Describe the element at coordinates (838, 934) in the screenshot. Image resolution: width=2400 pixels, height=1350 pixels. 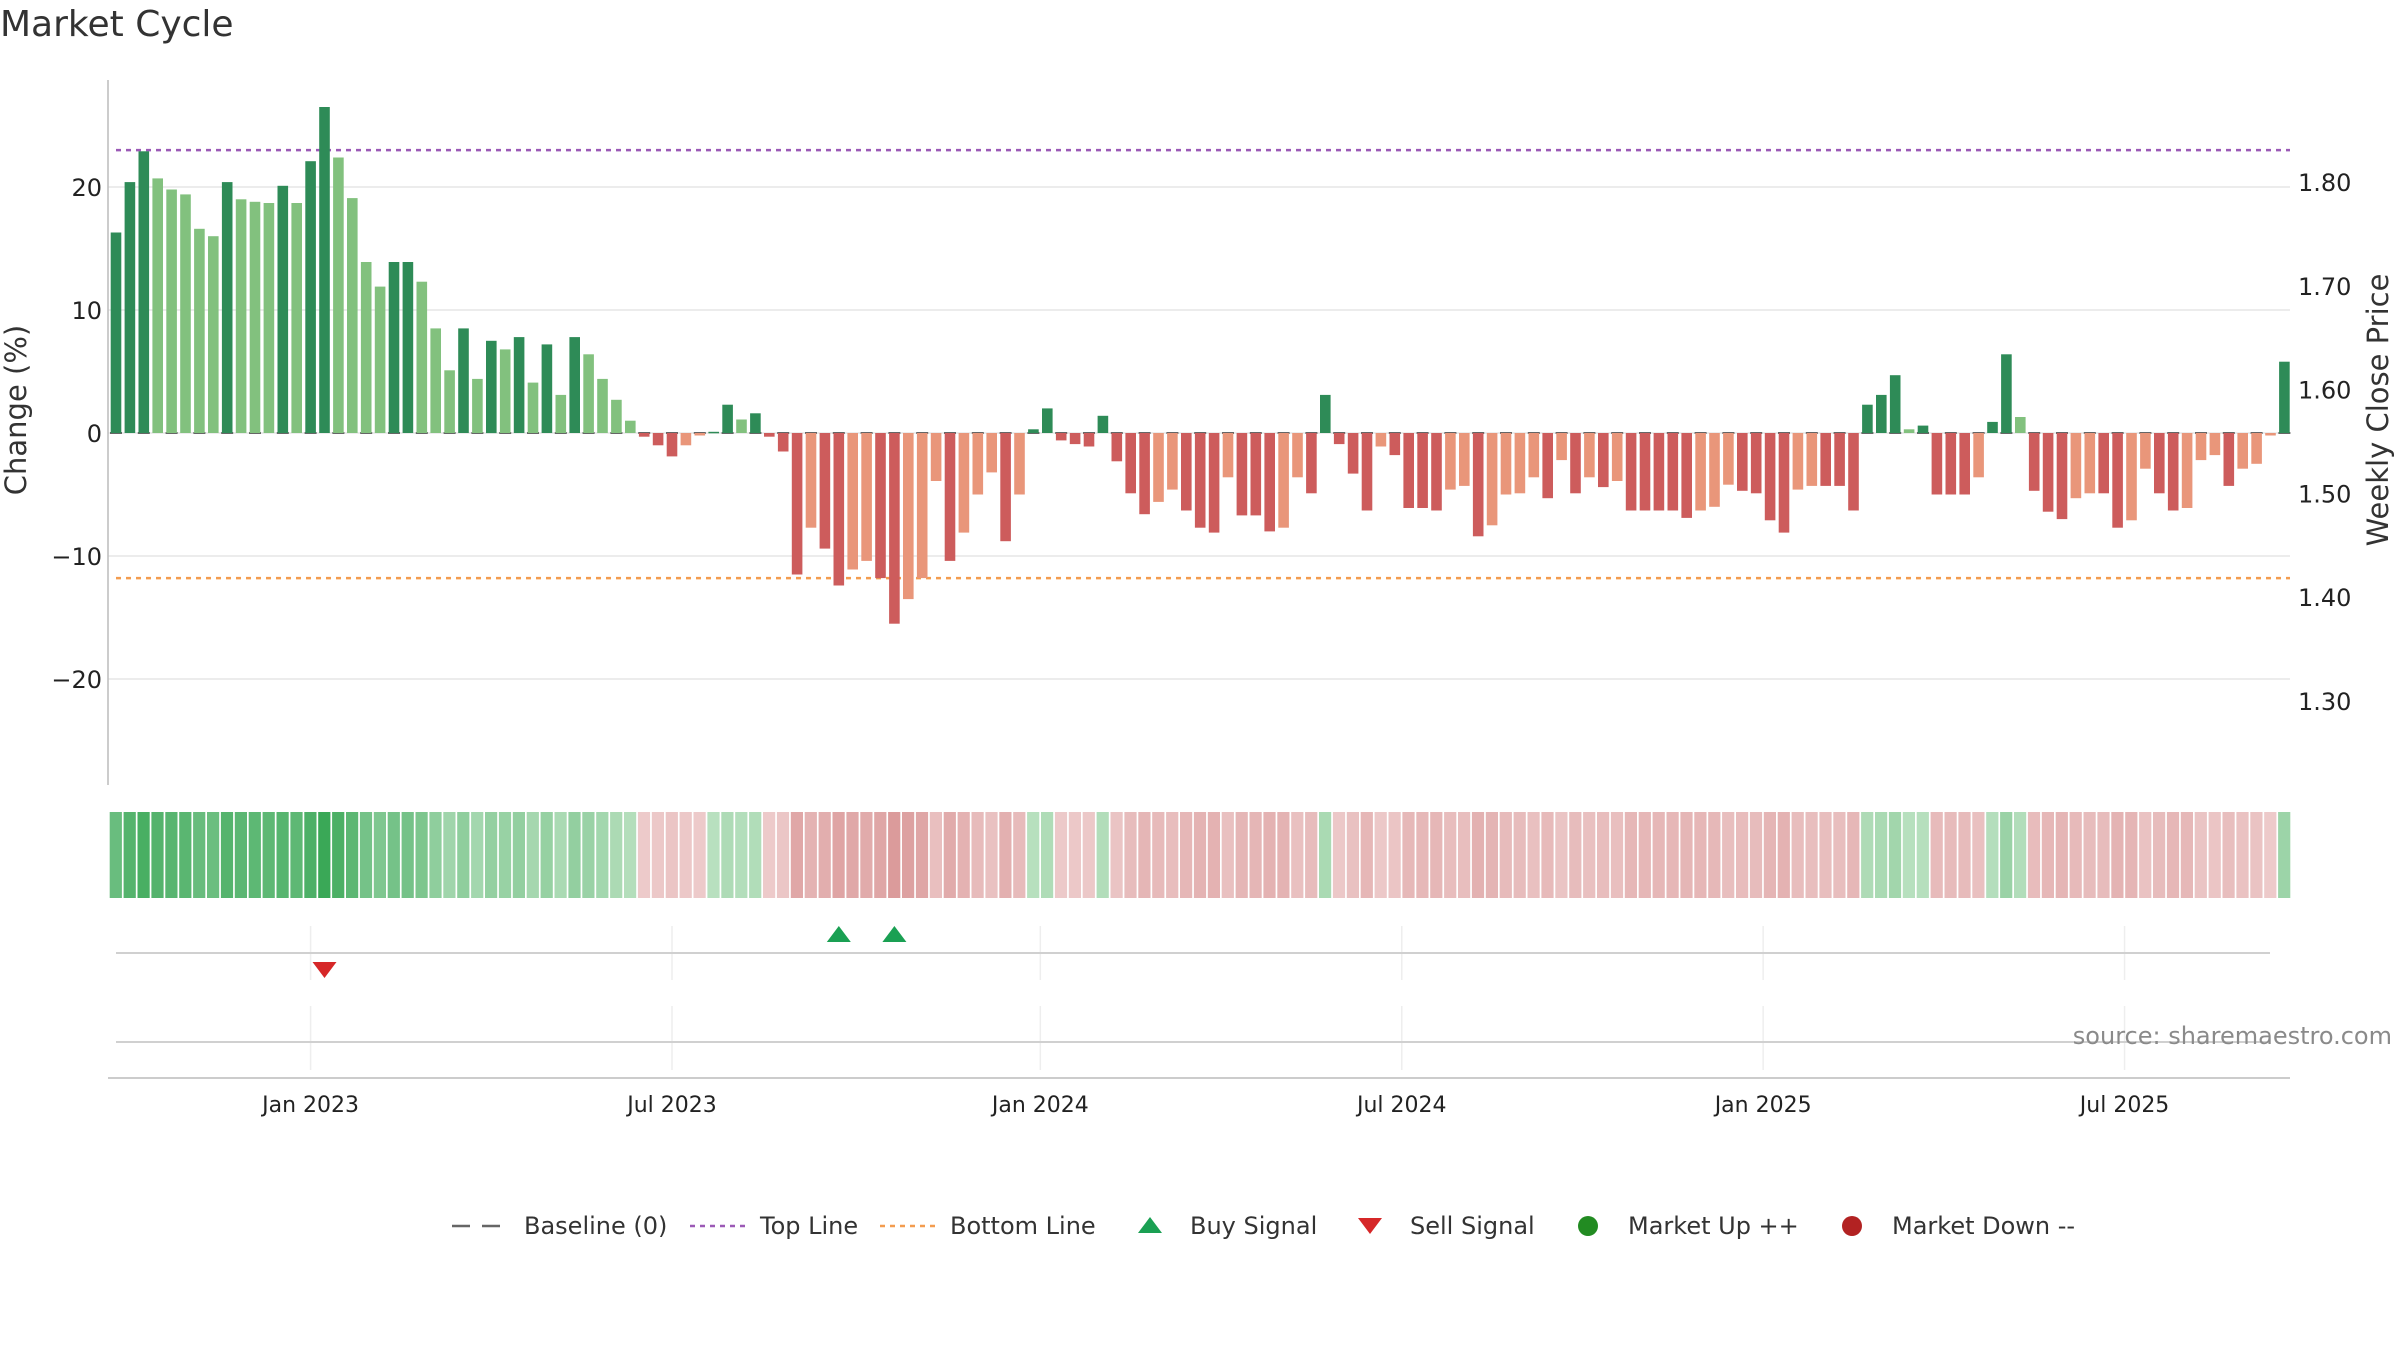
I see `buy-signal-marker` at that location.